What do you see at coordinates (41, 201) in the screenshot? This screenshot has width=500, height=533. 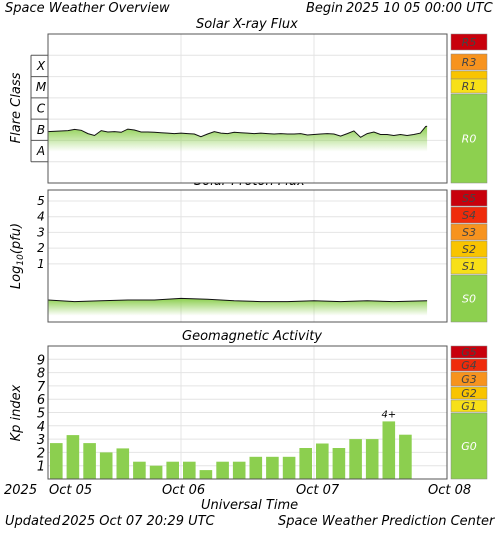 I see `proton-y-tick-5: 5` at bounding box center [41, 201].